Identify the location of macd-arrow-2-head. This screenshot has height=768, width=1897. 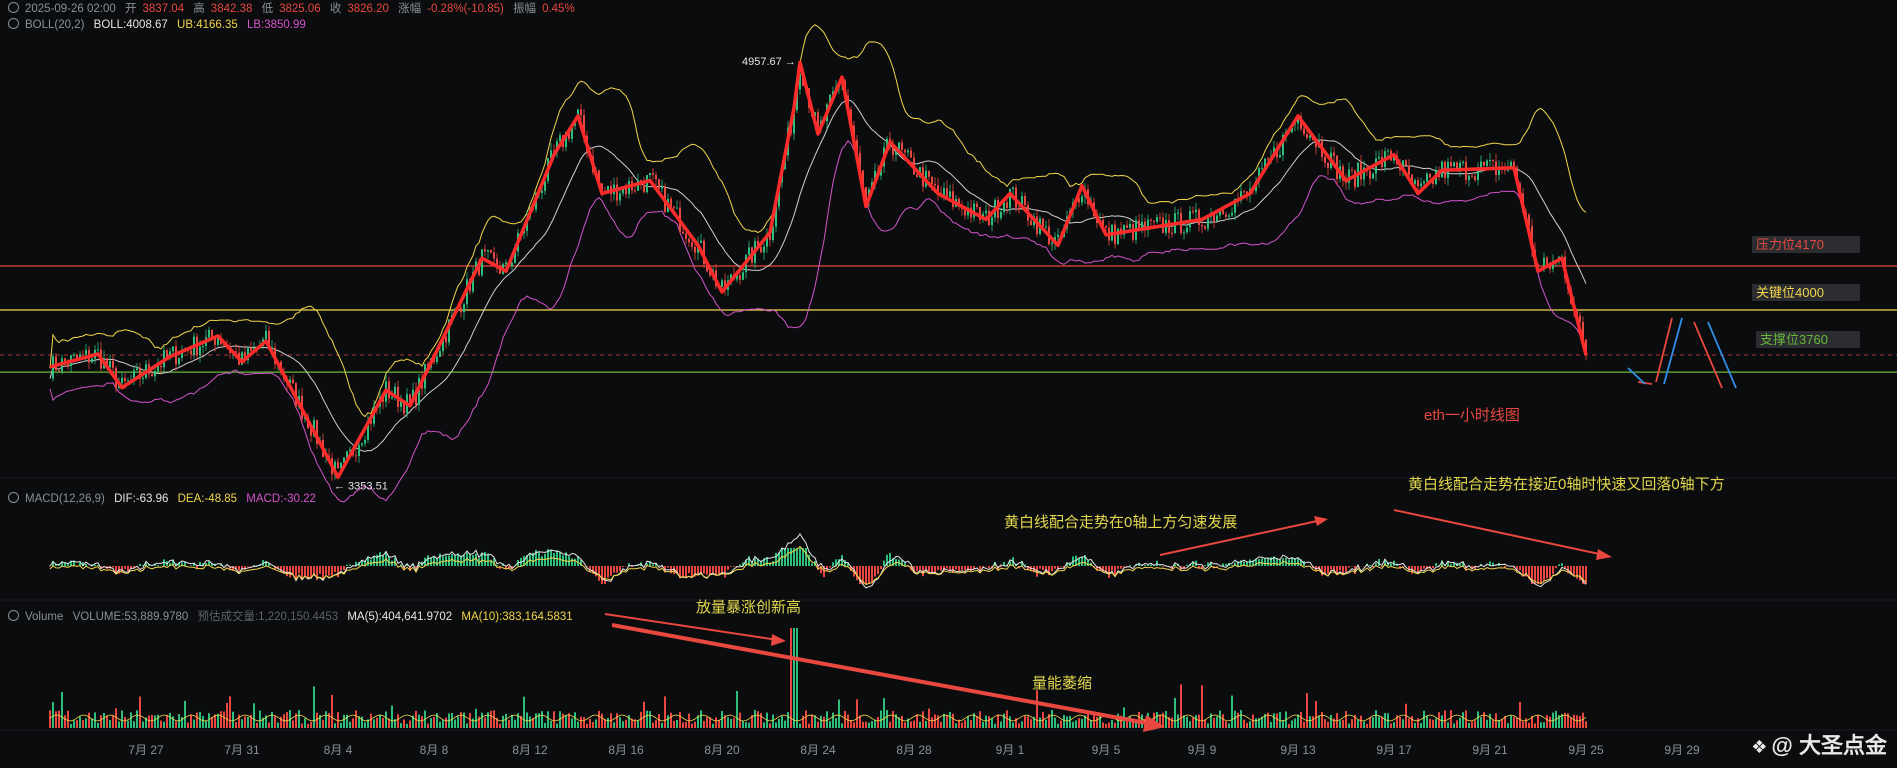
(1604, 554).